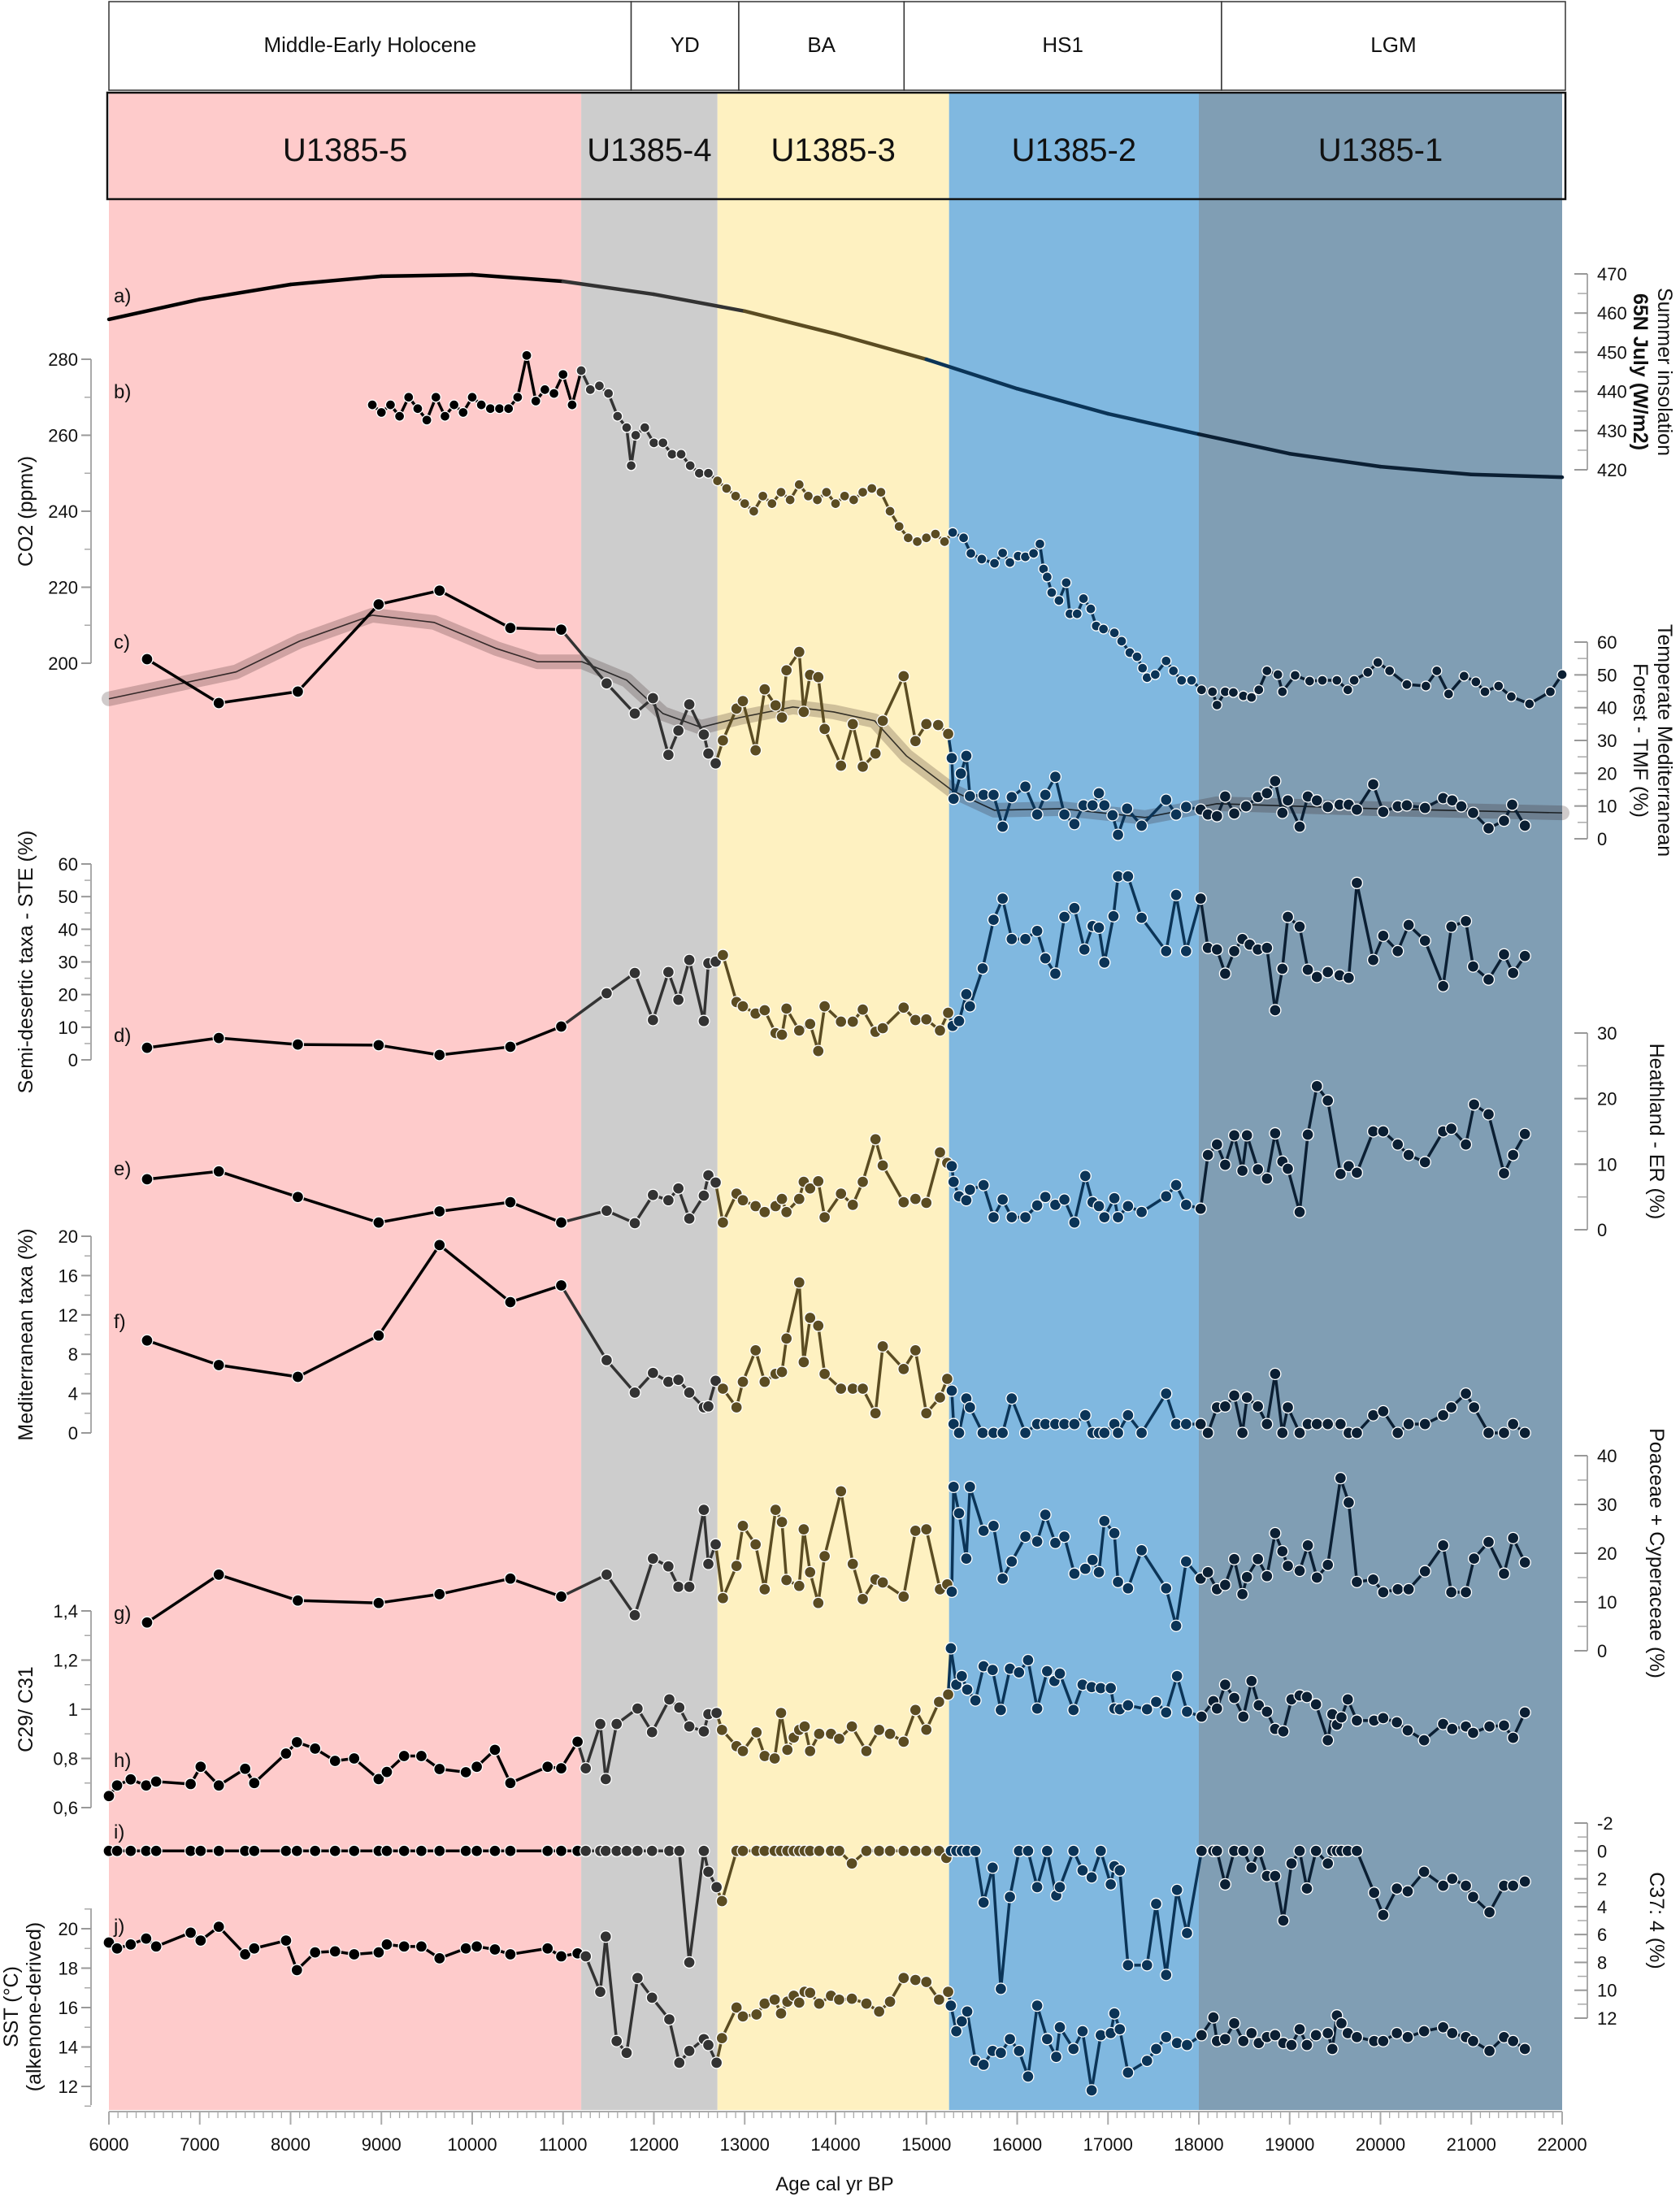 Image resolution: width=1680 pixels, height=2201 pixels. What do you see at coordinates (69, 2048) in the screenshot?
I see `tick-label: 14` at bounding box center [69, 2048].